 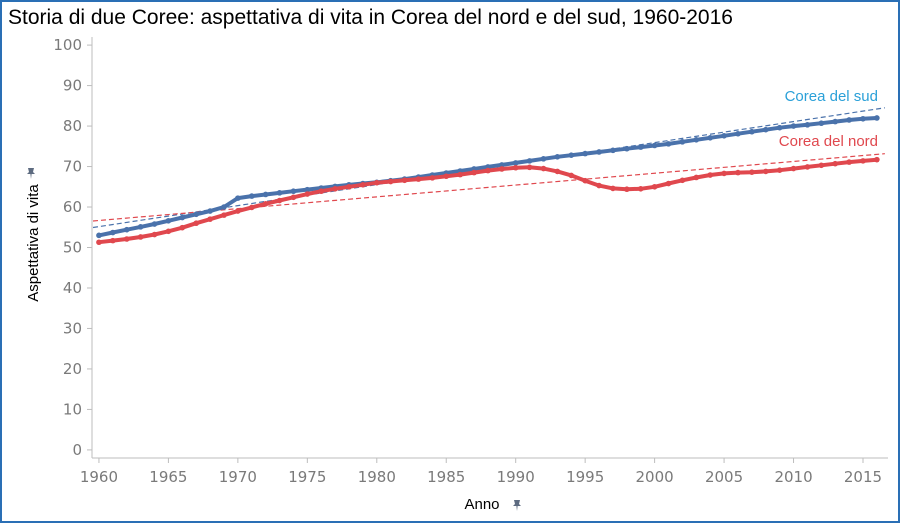 What do you see at coordinates (831, 96) in the screenshot?
I see `series-label-south: Corea del sud` at bounding box center [831, 96].